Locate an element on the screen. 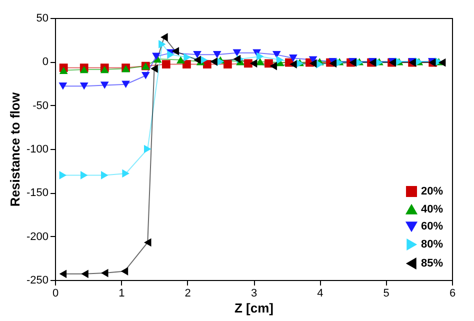  legend-label: 60% is located at coordinates (432, 226).